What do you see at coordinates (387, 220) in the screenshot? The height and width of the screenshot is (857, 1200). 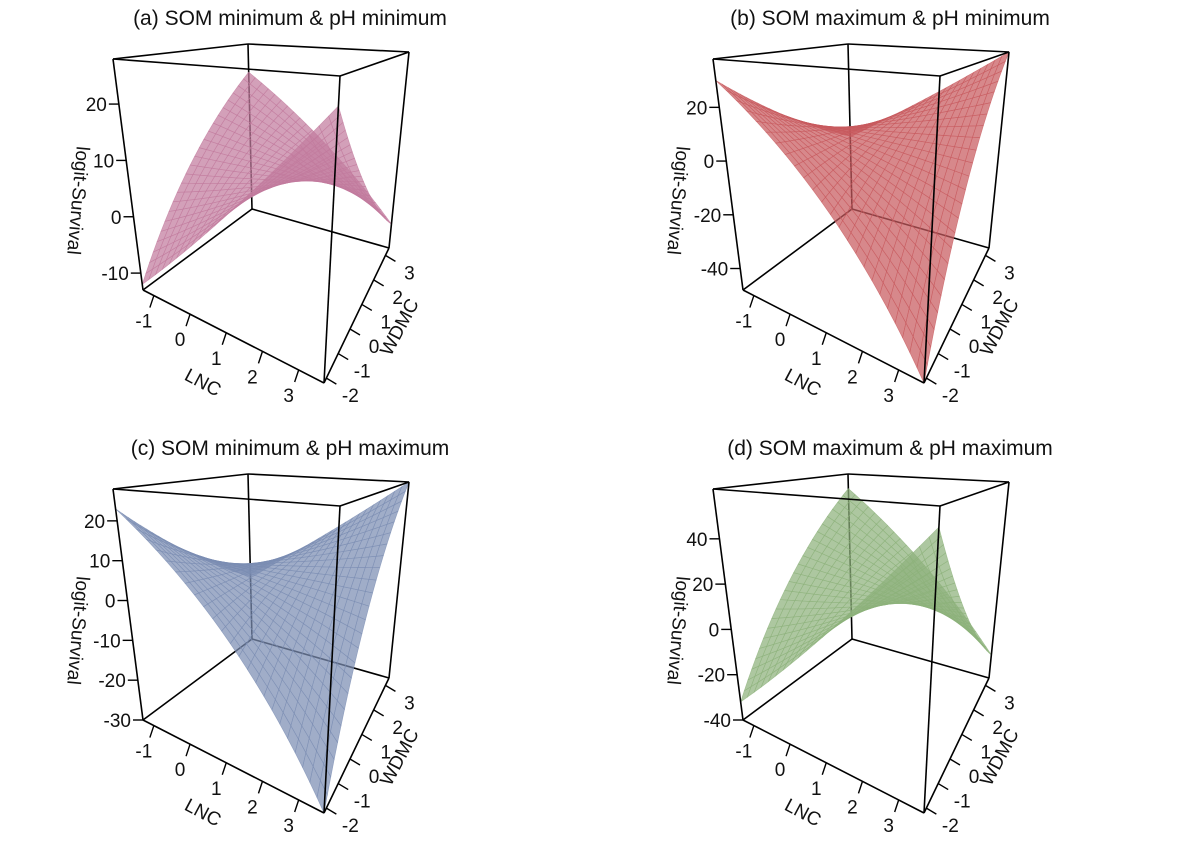 I see `surface-facet` at bounding box center [387, 220].